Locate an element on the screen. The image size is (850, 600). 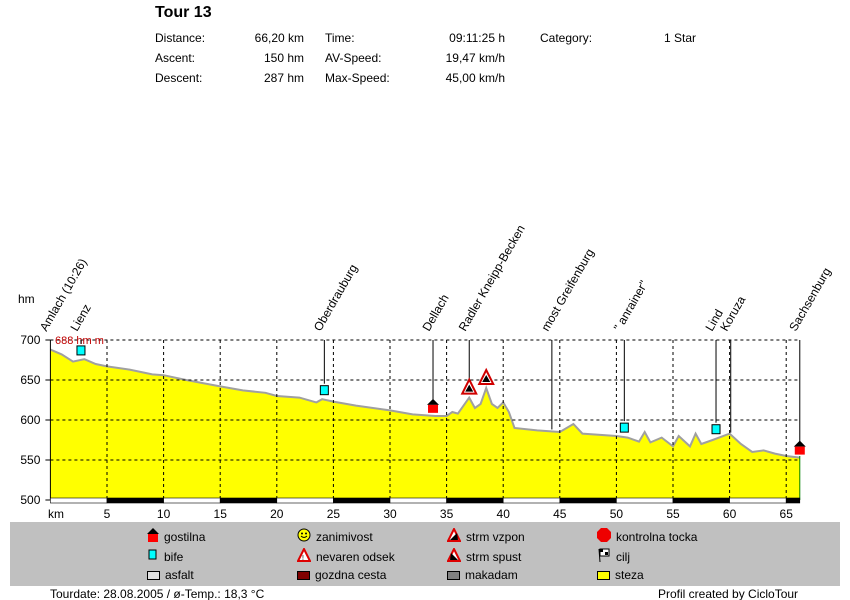
y-tick-label: 550 is located at coordinates (30, 460).